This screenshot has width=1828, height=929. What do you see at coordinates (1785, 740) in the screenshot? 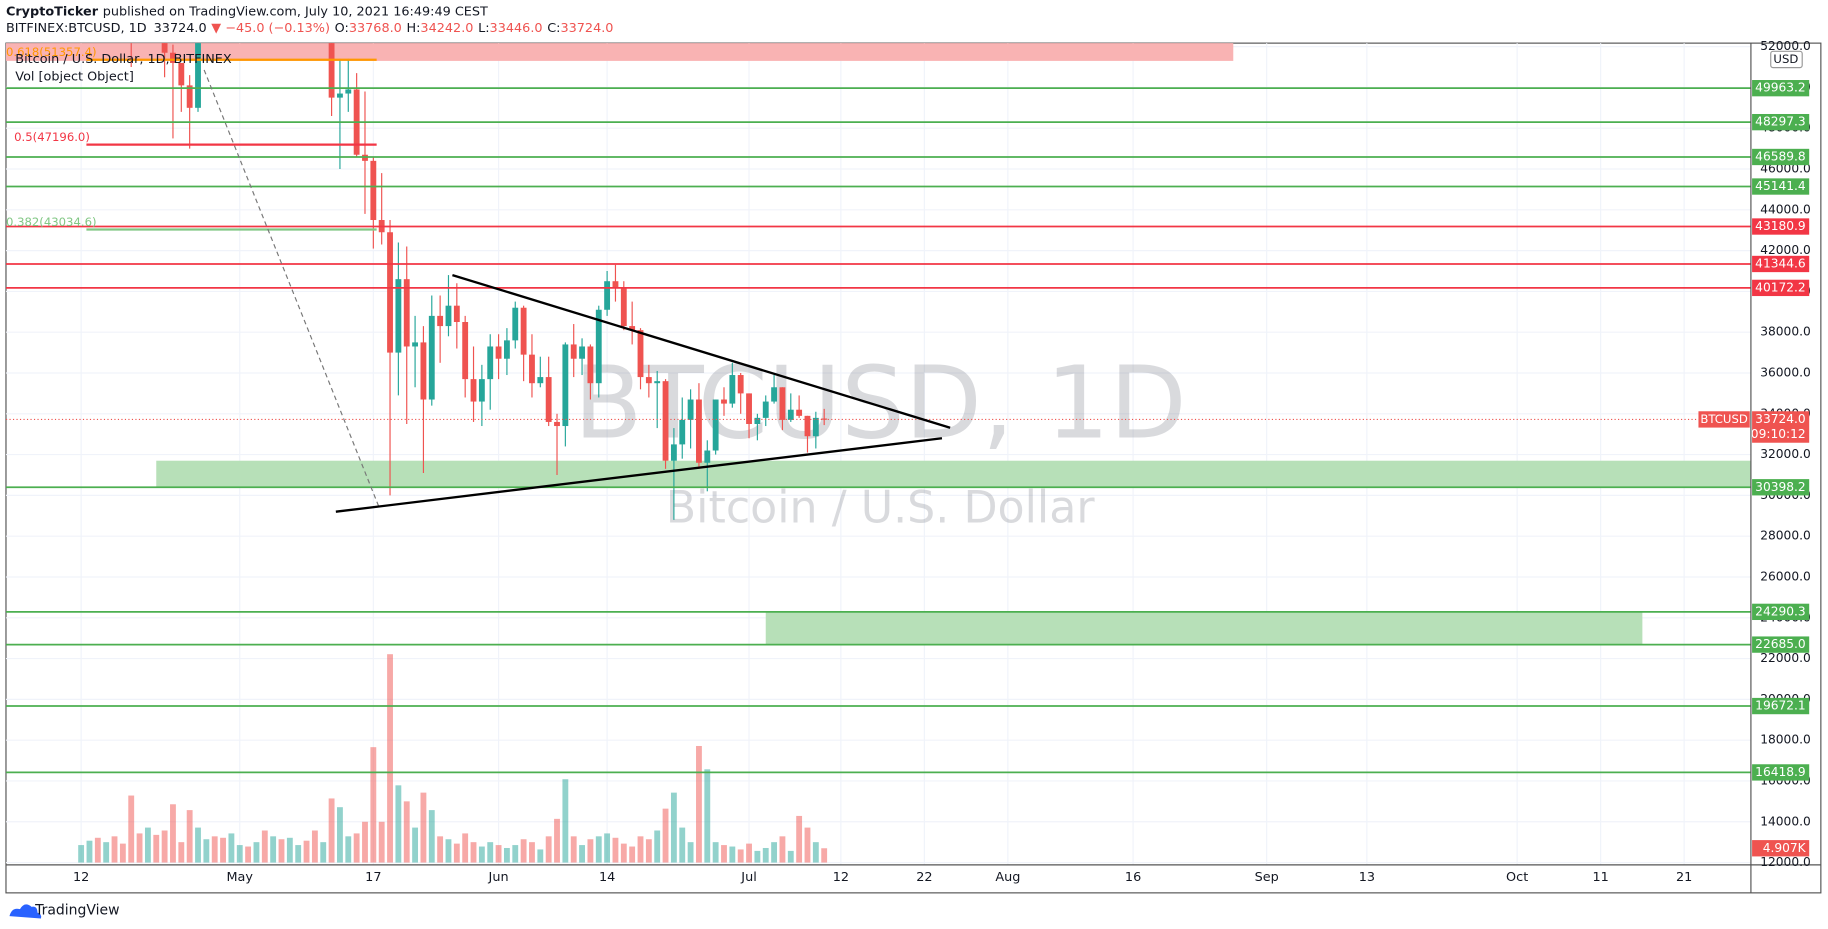
I see `y-tick-label: 18000.0` at bounding box center [1785, 740].